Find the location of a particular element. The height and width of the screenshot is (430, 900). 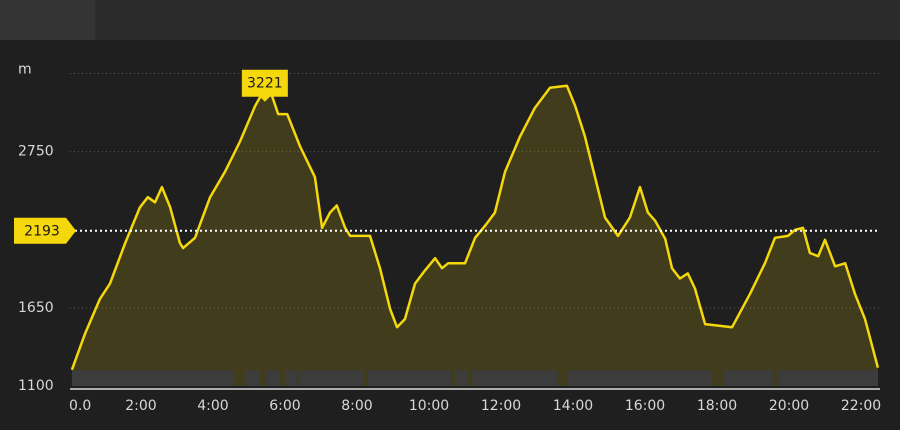

x-tick-label: 4:00 is located at coordinates (212, 406).